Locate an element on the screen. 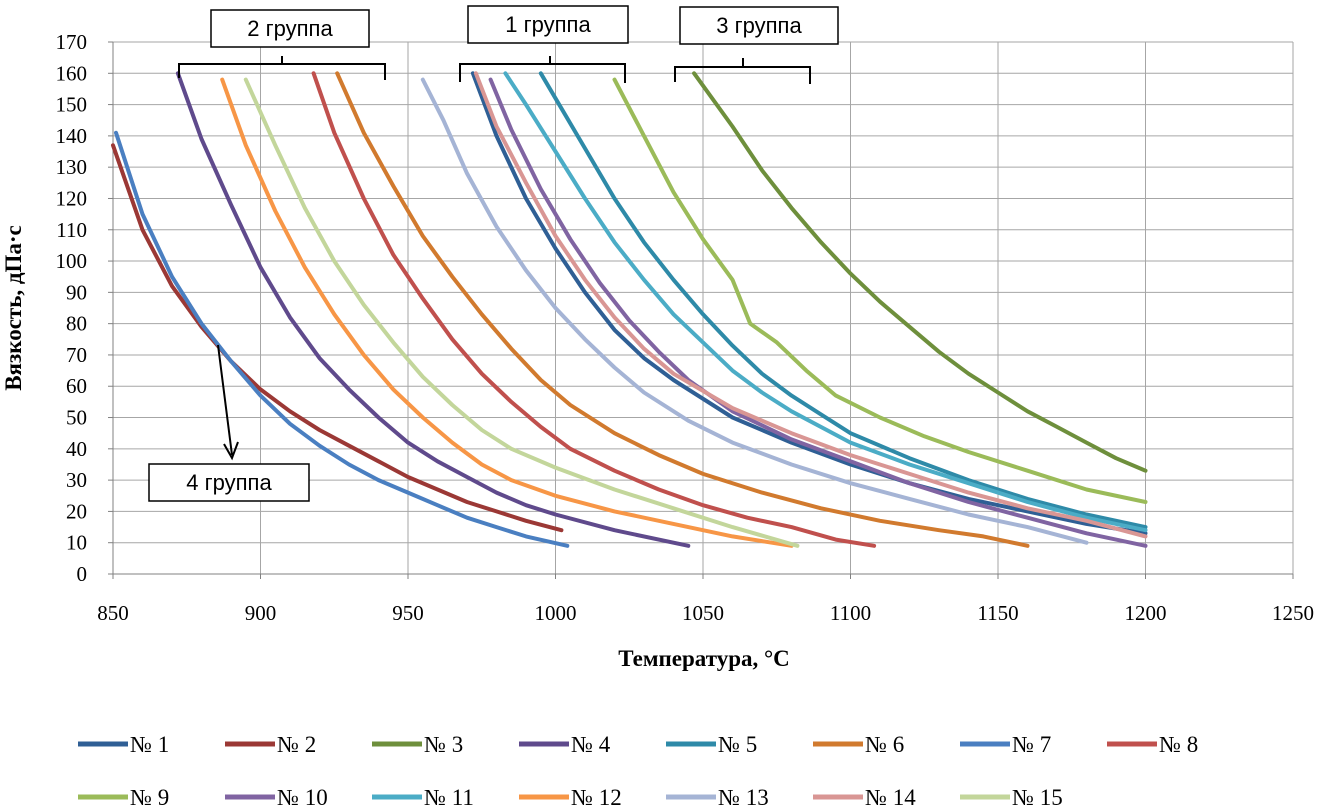  y-tick-label: 170 is located at coordinates (72, 42).